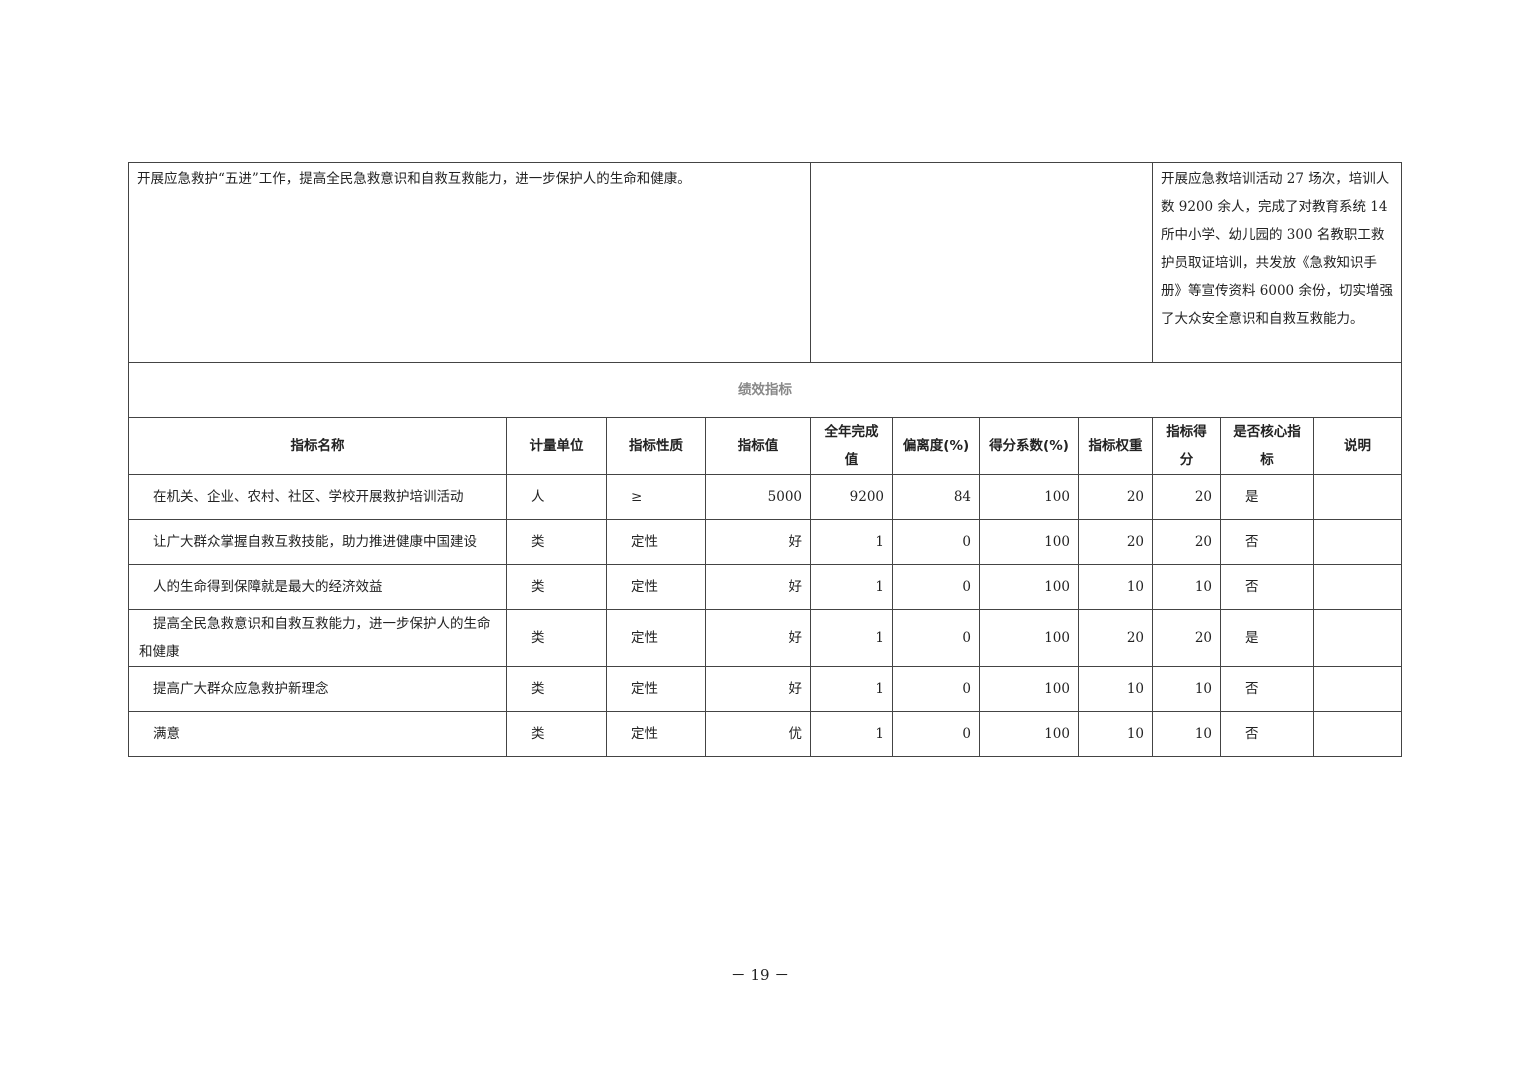  What do you see at coordinates (851, 497) in the screenshot?
I see `table-cell: 9200` at bounding box center [851, 497].